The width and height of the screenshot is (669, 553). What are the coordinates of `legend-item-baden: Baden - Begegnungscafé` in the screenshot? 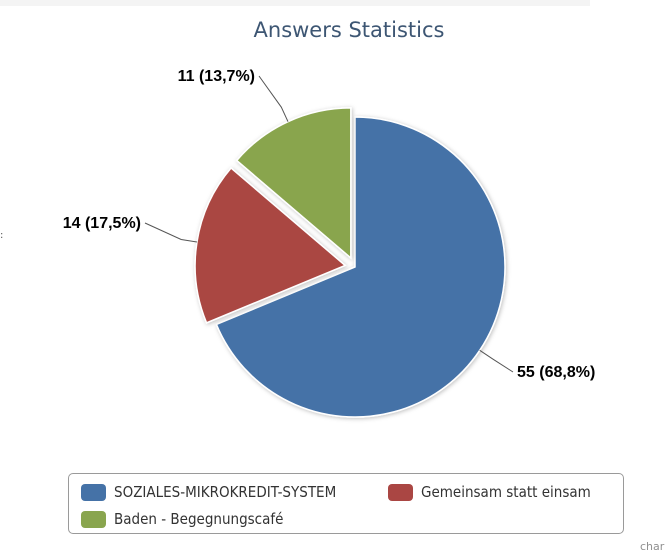 It's located at (182, 519).